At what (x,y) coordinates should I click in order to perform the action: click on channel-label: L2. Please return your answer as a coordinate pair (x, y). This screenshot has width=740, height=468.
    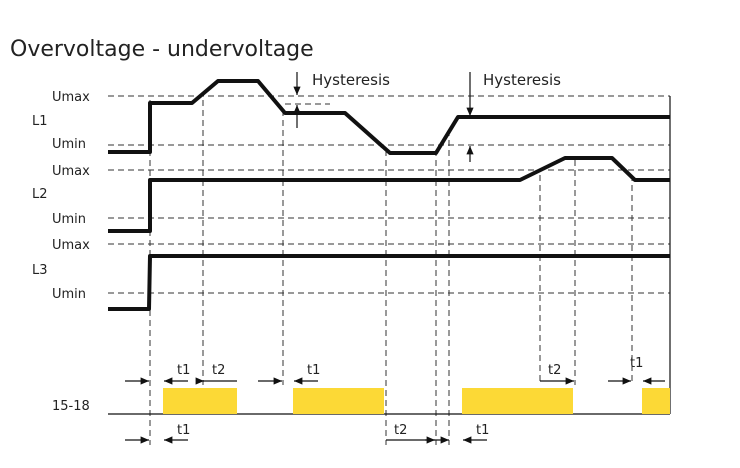
    Looking at the image, I should click on (40, 194).